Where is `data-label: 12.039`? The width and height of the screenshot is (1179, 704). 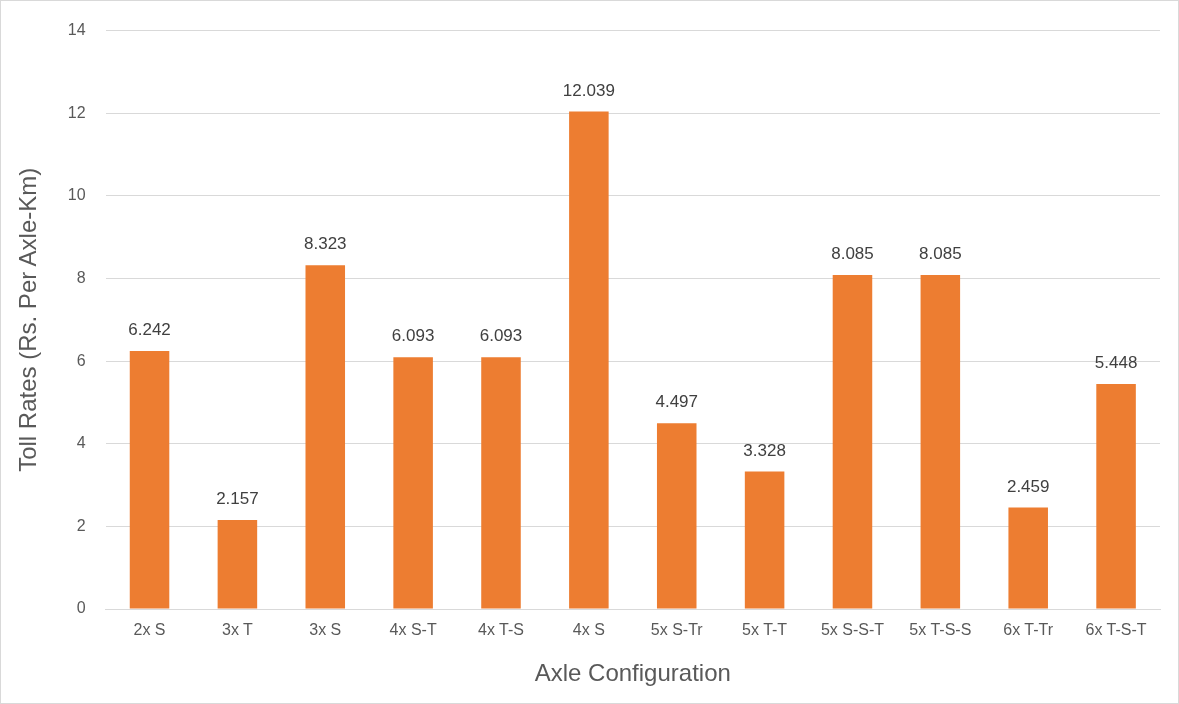 data-label: 12.039 is located at coordinates (588, 90).